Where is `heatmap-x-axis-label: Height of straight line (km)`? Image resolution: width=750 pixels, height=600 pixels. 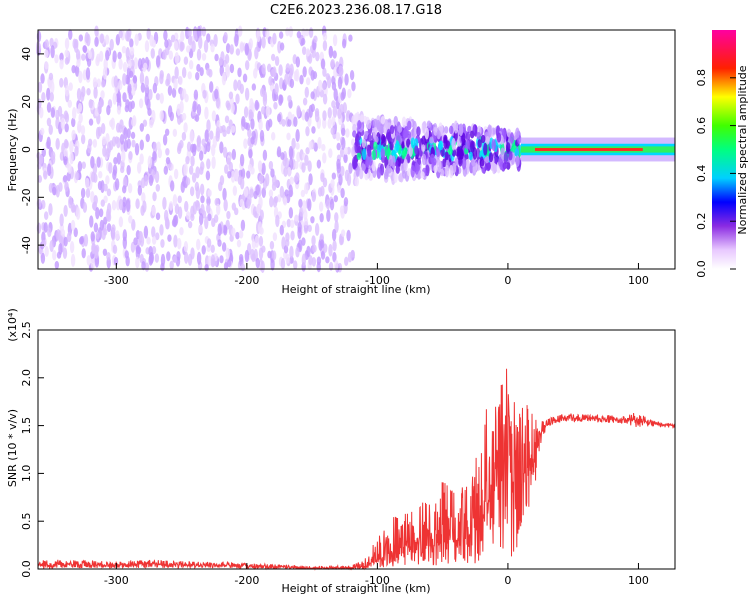 heatmap-x-axis-label: Height of straight line (km) is located at coordinates (355, 289).